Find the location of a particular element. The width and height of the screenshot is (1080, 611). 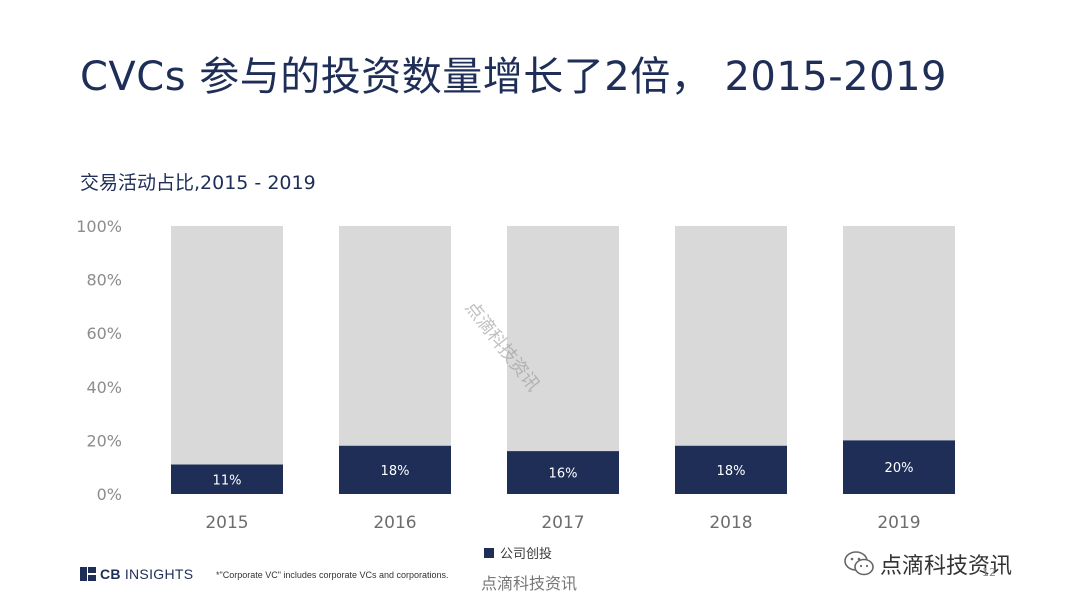

cbinsights-logo: CB INSIGHTS is located at coordinates (136, 574).